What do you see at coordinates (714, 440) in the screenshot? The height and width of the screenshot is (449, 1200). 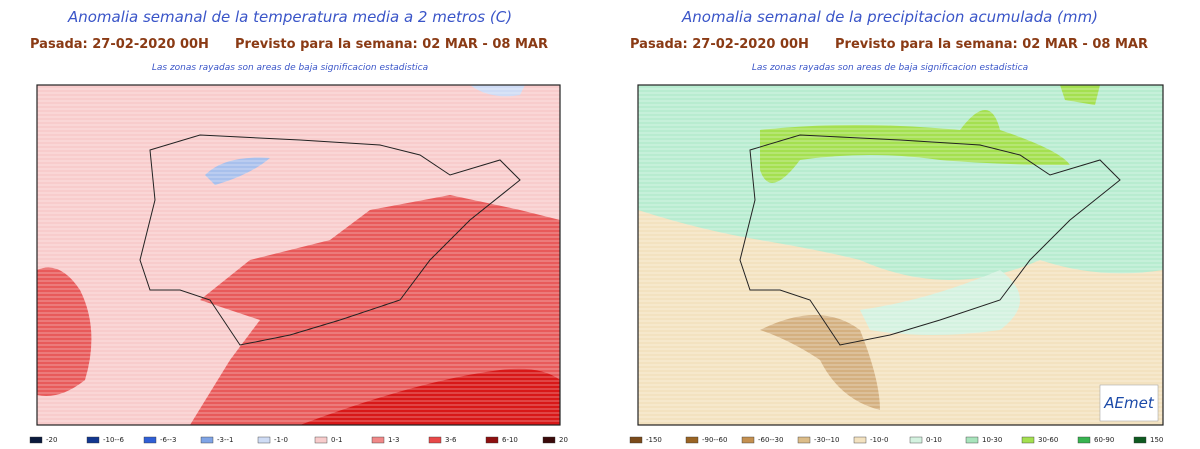 I see `legend-label: -90--60` at bounding box center [714, 440].